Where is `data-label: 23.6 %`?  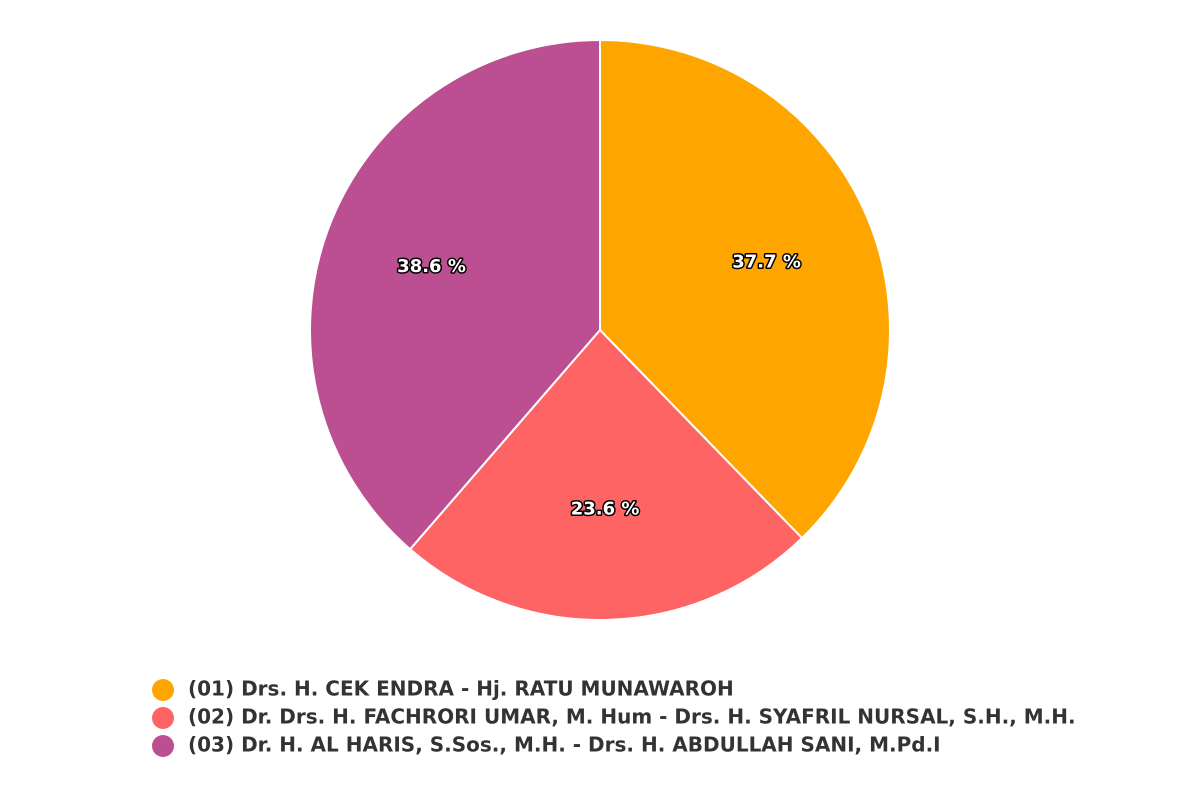
data-label: 23.6 % is located at coordinates (605, 509).